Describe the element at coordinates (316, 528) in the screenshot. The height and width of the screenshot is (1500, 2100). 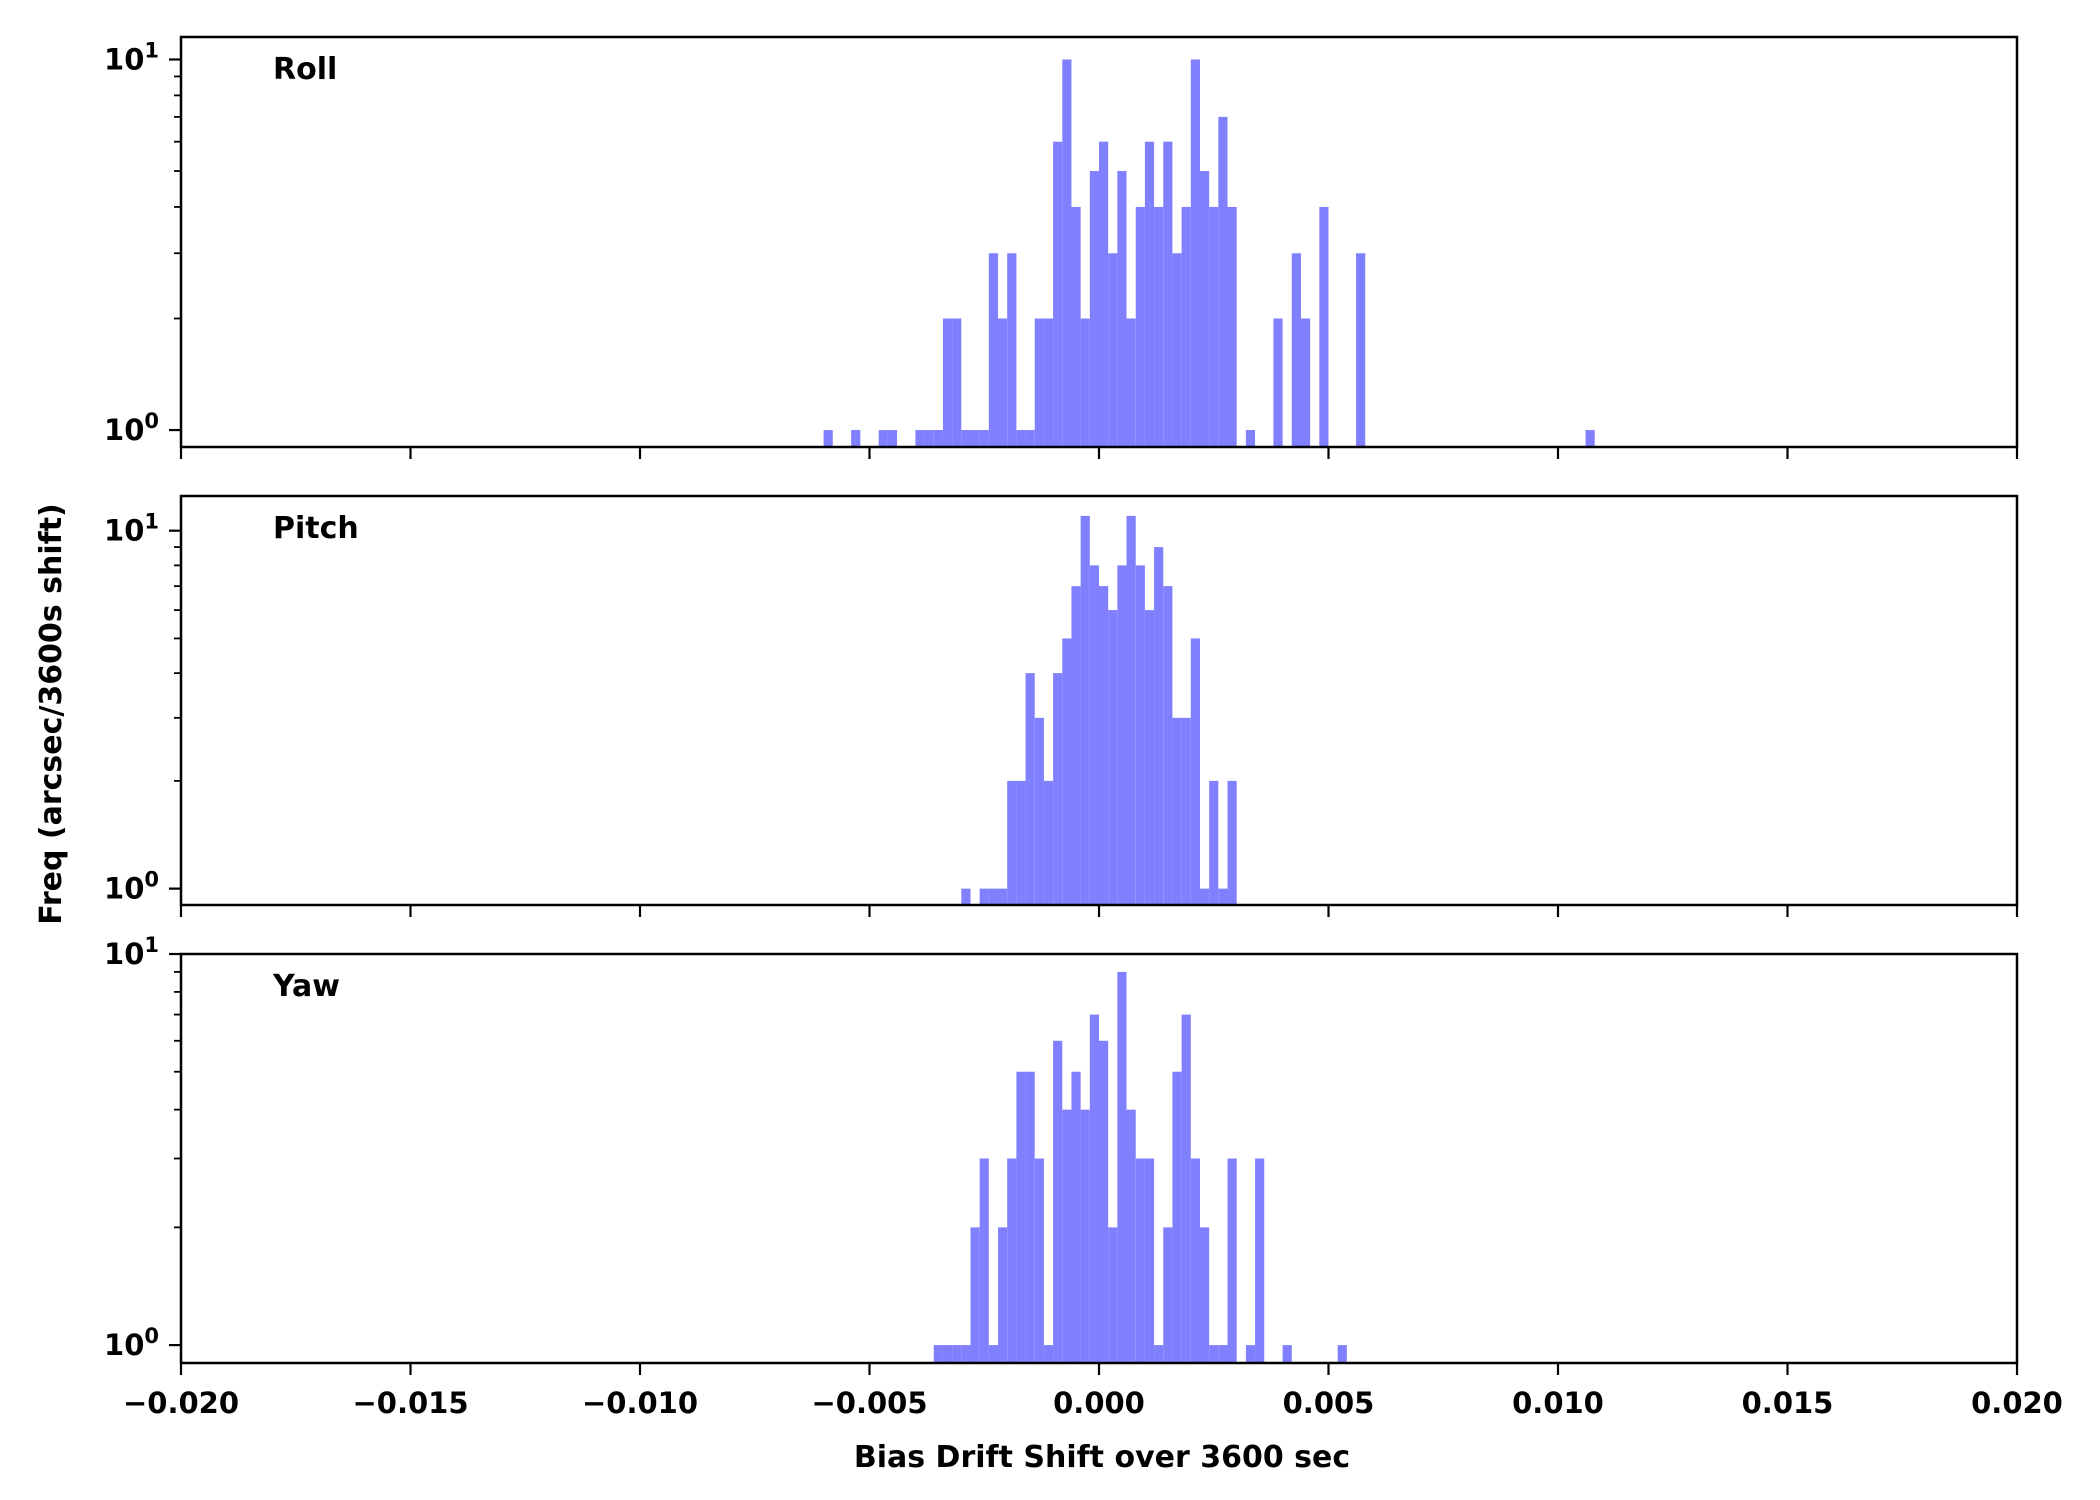
I see `panel-label: Pitch` at that location.